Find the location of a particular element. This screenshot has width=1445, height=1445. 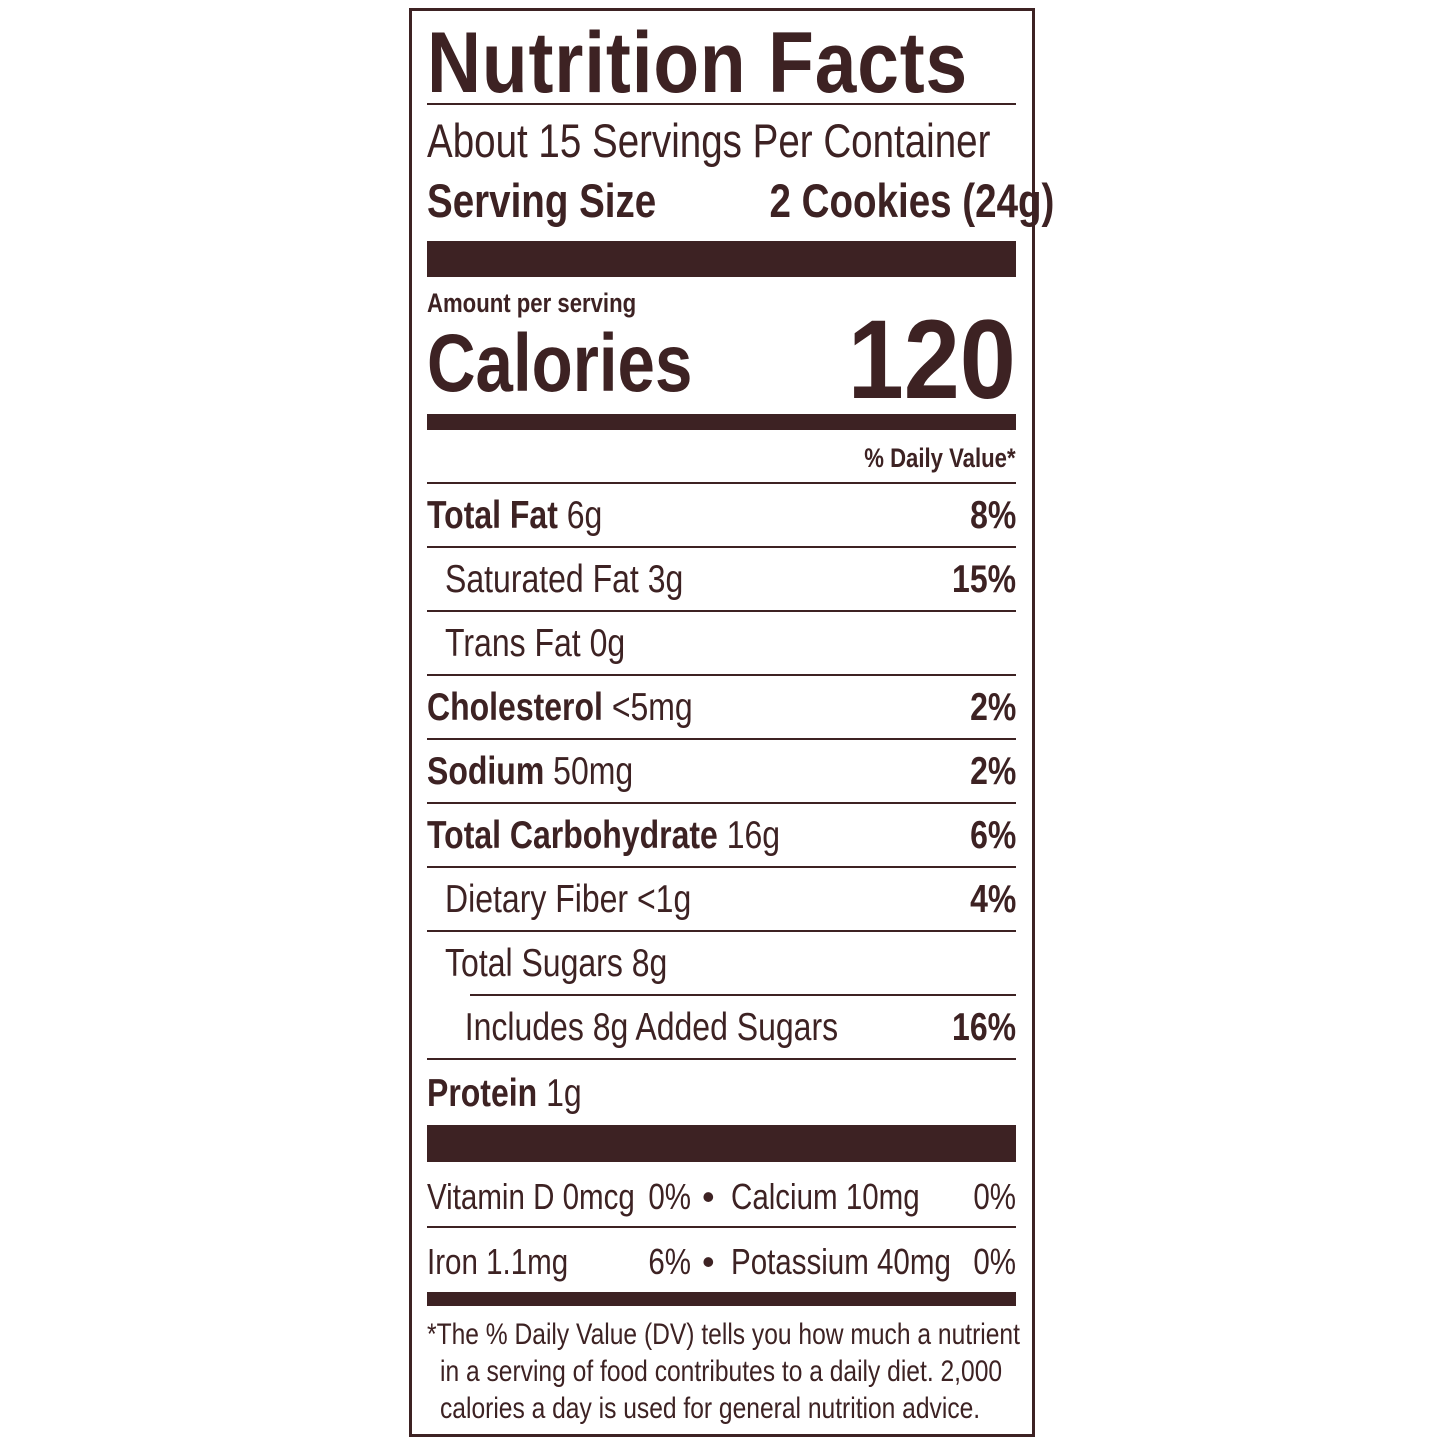

nutrient-row-total-fat: Total Fat 6g 8% is located at coordinates (721, 516).